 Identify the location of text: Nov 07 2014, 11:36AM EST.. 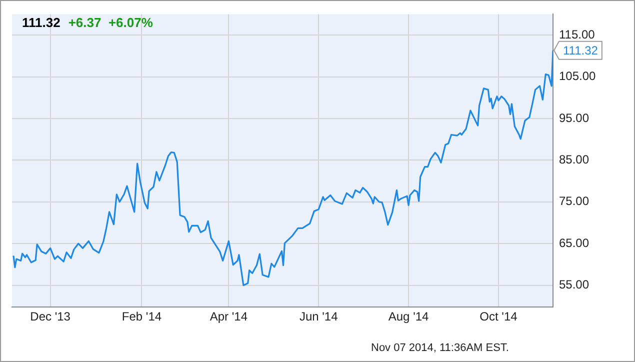
(440, 348).